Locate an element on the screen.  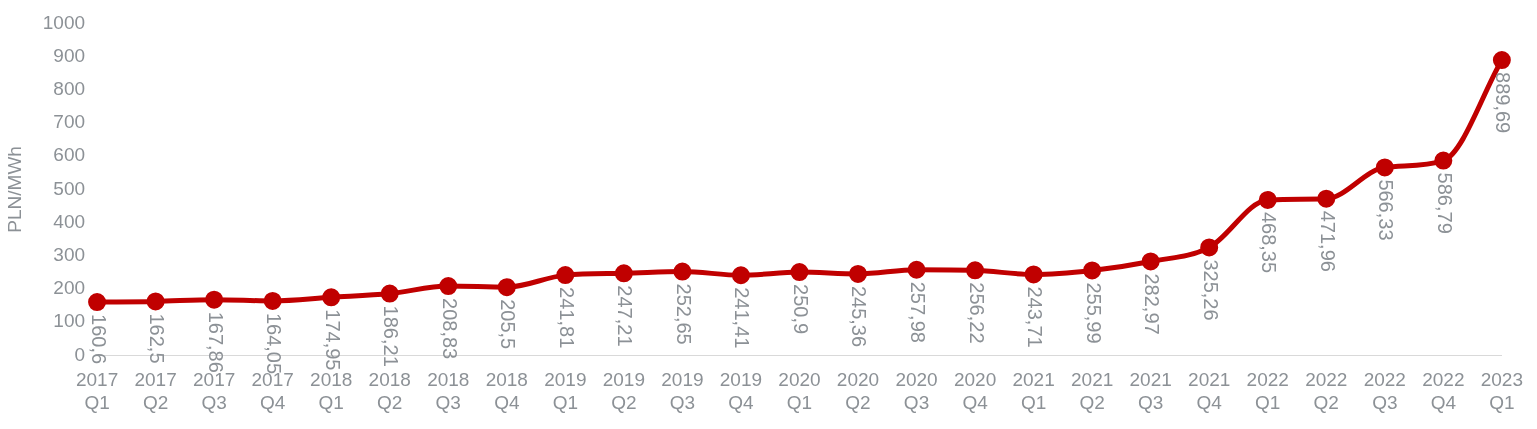
x-tick-label: 2017 Q2 is located at coordinates (155, 391).